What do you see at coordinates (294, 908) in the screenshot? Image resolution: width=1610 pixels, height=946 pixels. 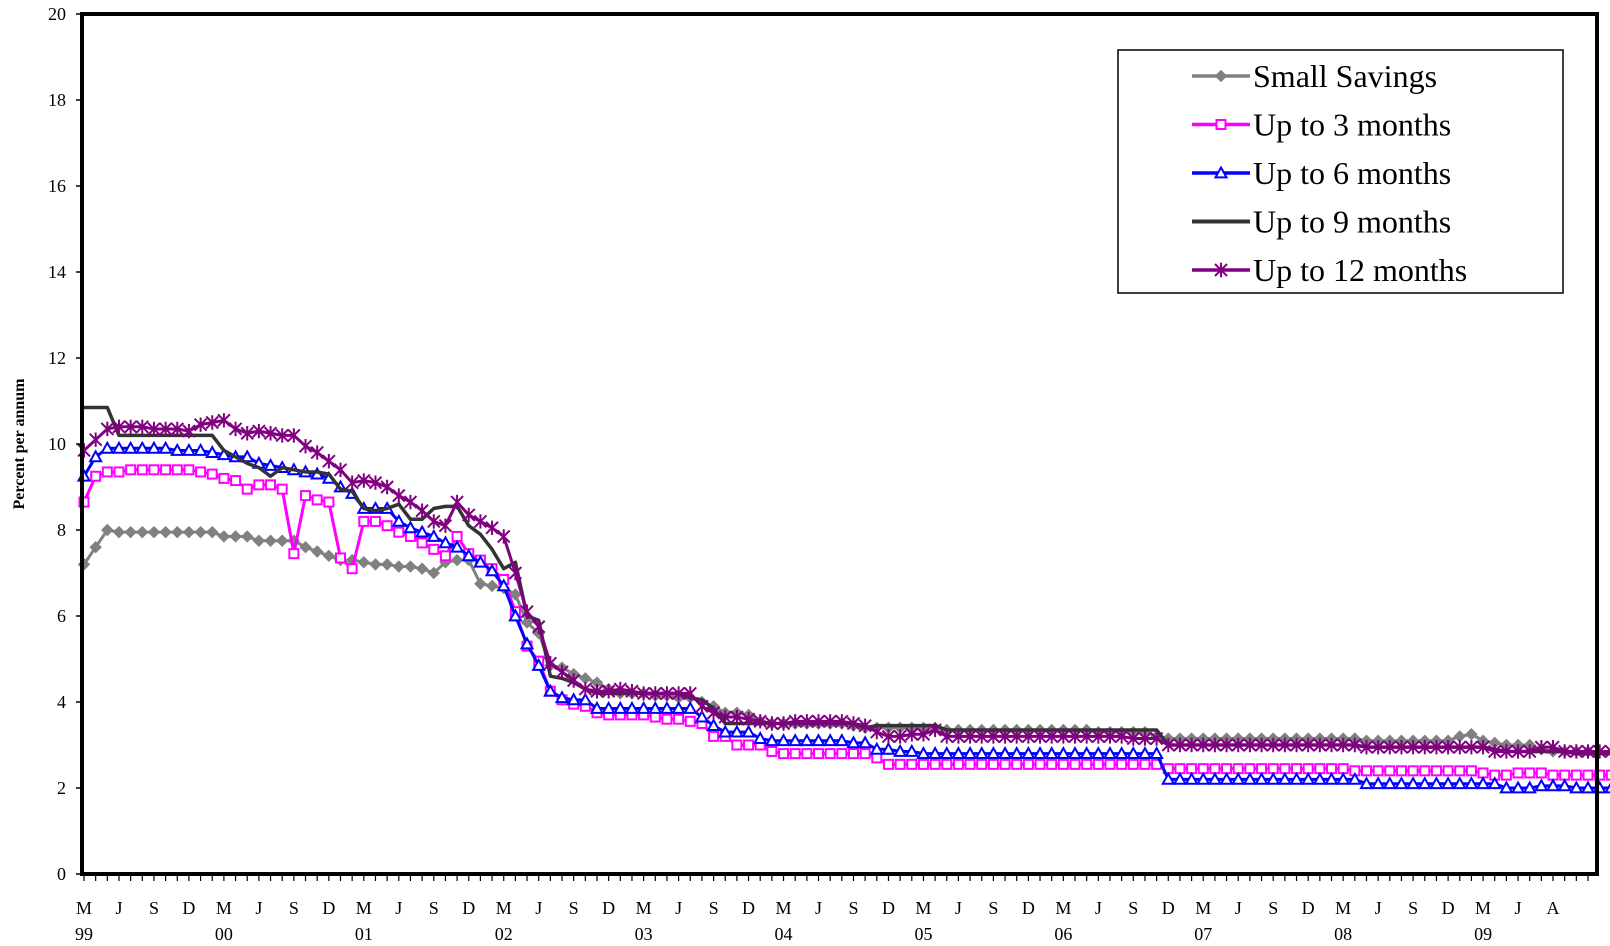 I see `x-month-label: S` at bounding box center [294, 908].